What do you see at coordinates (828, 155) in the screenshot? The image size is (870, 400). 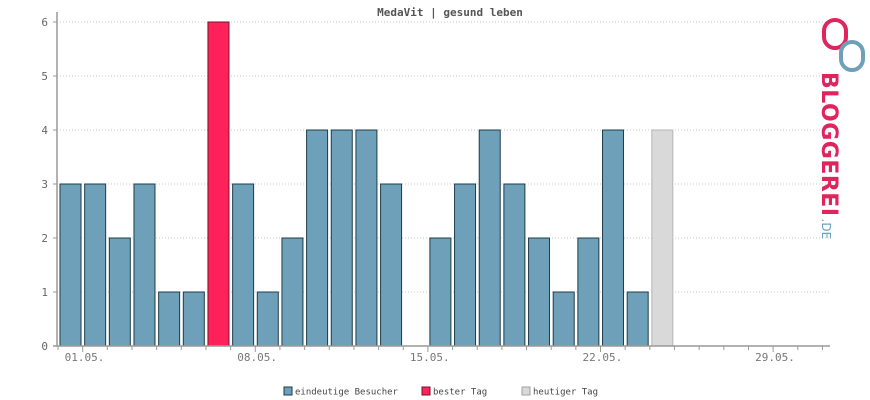 I see `logo-wordmark: BLOGGEREI.DE` at bounding box center [828, 155].